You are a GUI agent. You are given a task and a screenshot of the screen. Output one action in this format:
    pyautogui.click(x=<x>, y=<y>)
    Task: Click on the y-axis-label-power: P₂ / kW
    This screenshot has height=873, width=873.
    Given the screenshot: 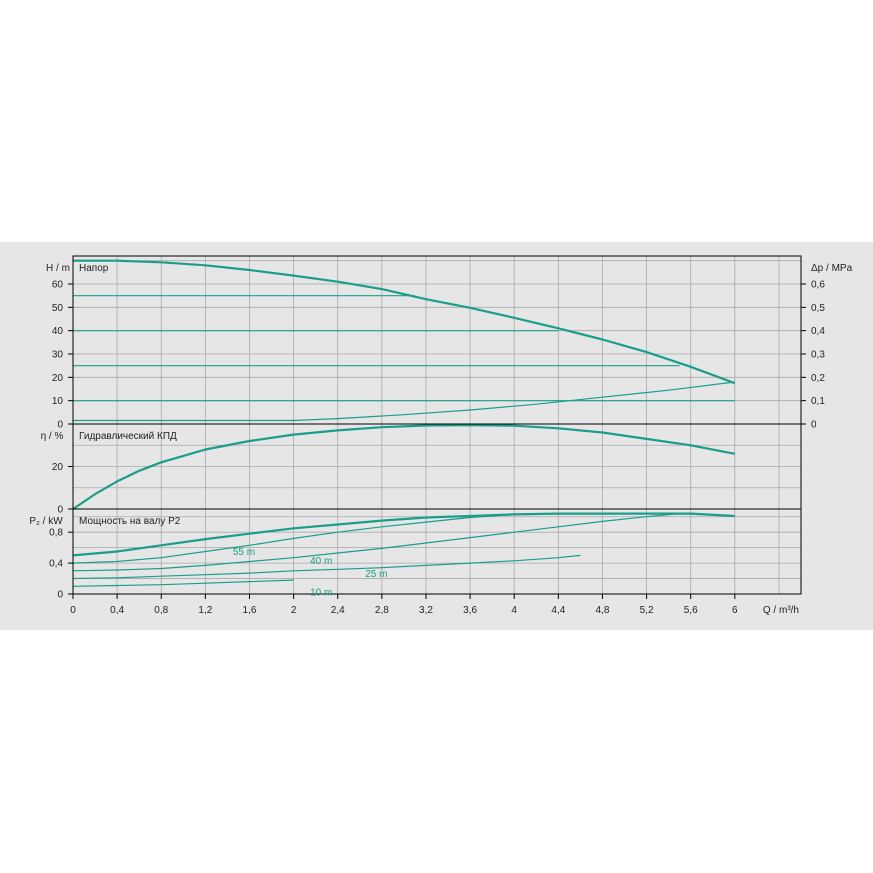 What is the action you would take?
    pyautogui.click(x=46, y=521)
    